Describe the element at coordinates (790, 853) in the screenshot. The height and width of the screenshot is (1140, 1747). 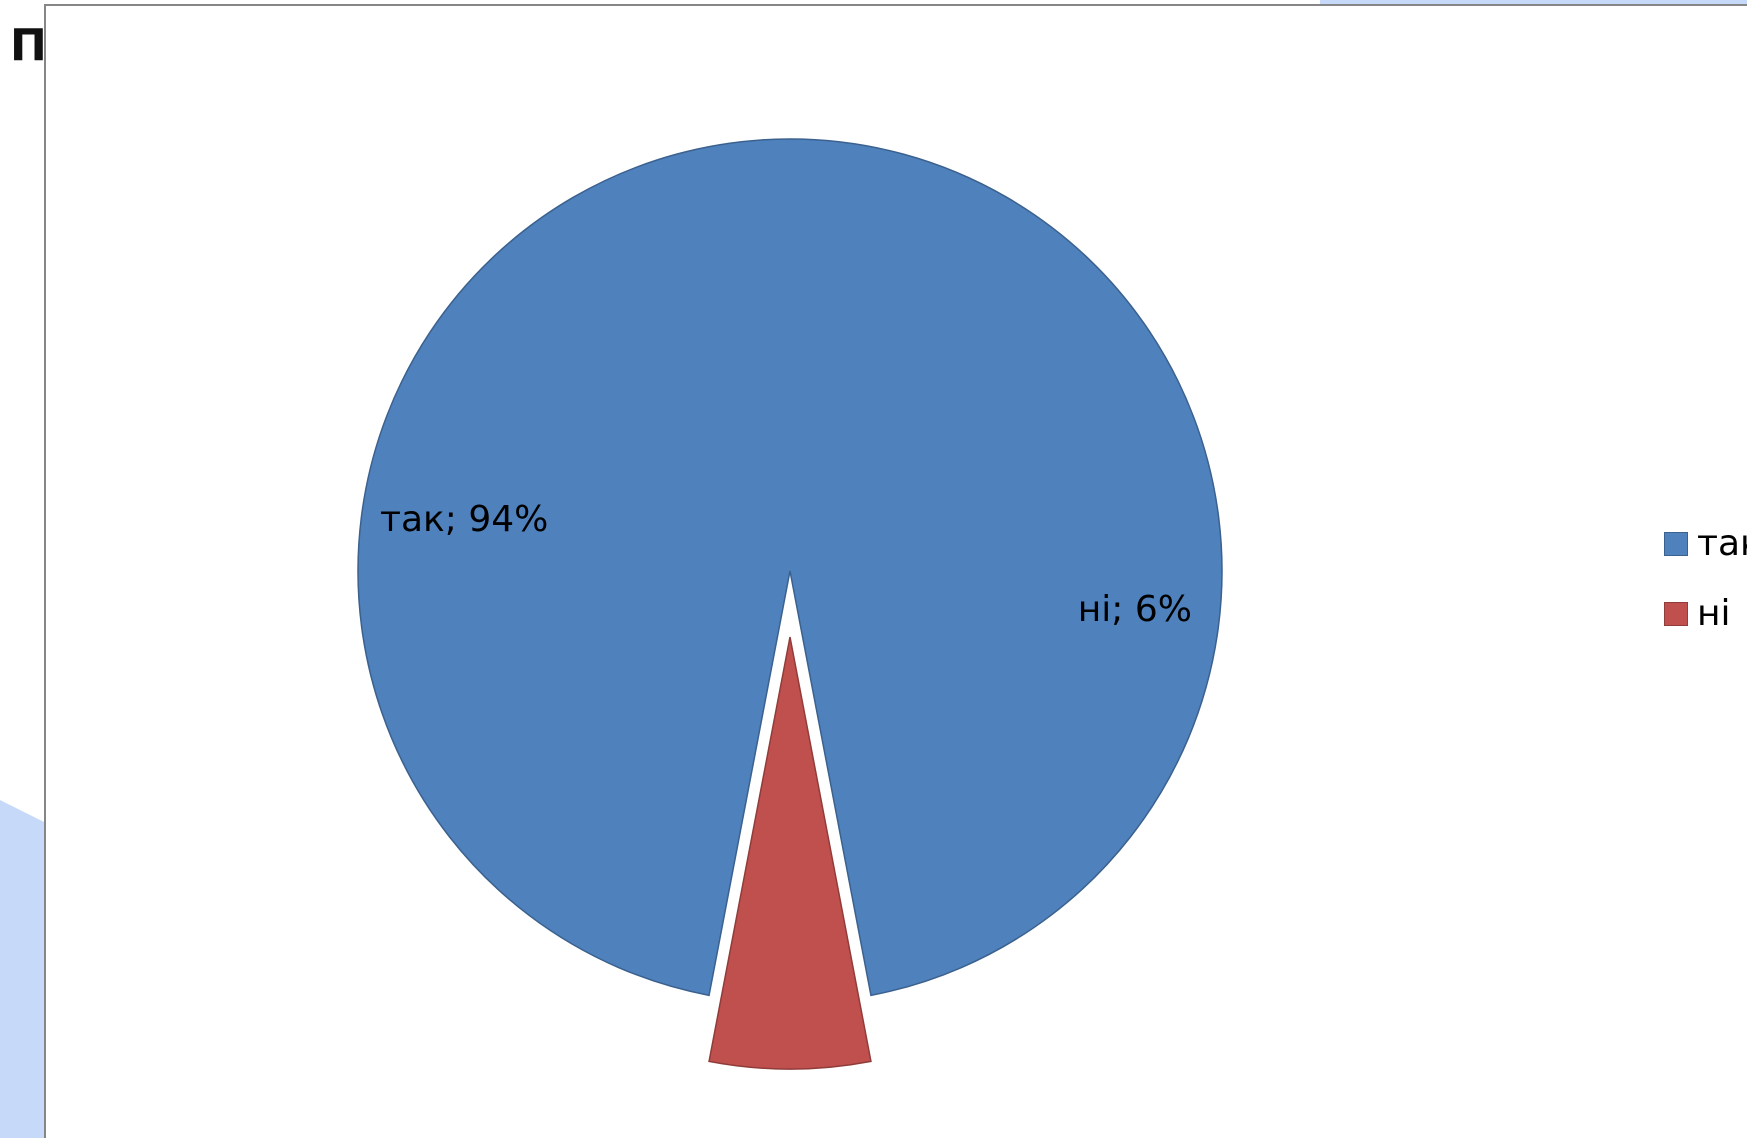
I see `pie-slice-ni` at that location.